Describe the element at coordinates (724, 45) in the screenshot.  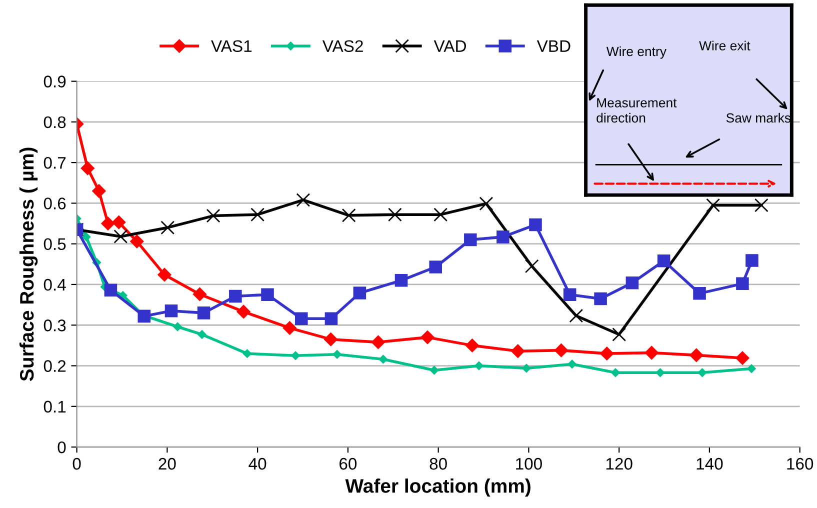
I see `text: Wire exit` at that location.